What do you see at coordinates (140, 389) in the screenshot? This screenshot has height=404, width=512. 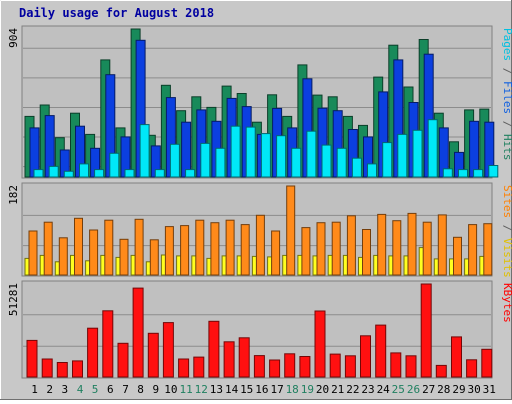 I see `x-tick-label: 8` at bounding box center [140, 389].